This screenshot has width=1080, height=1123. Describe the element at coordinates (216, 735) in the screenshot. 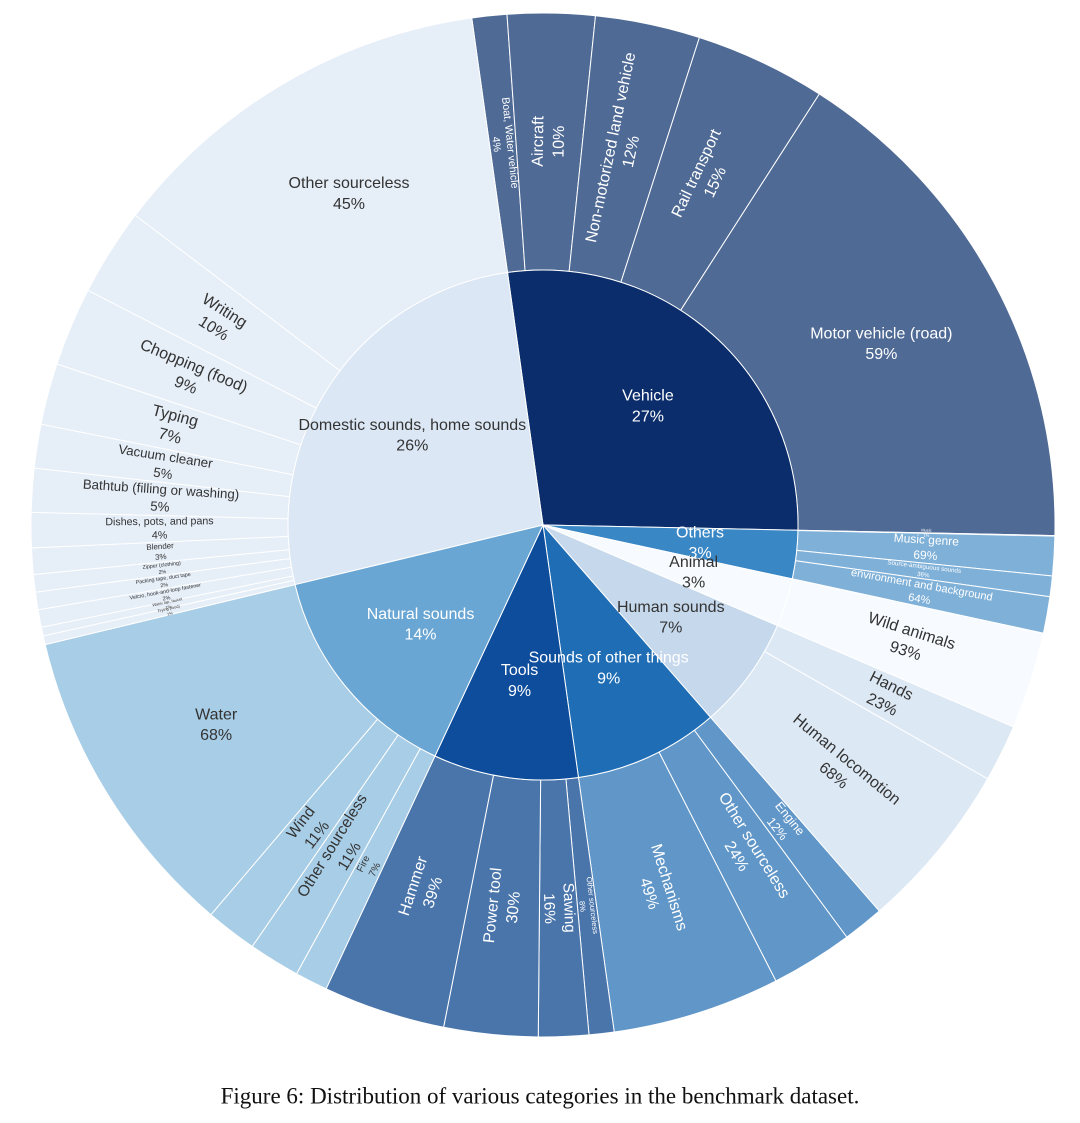

I see `segment-value: 68%` at that location.